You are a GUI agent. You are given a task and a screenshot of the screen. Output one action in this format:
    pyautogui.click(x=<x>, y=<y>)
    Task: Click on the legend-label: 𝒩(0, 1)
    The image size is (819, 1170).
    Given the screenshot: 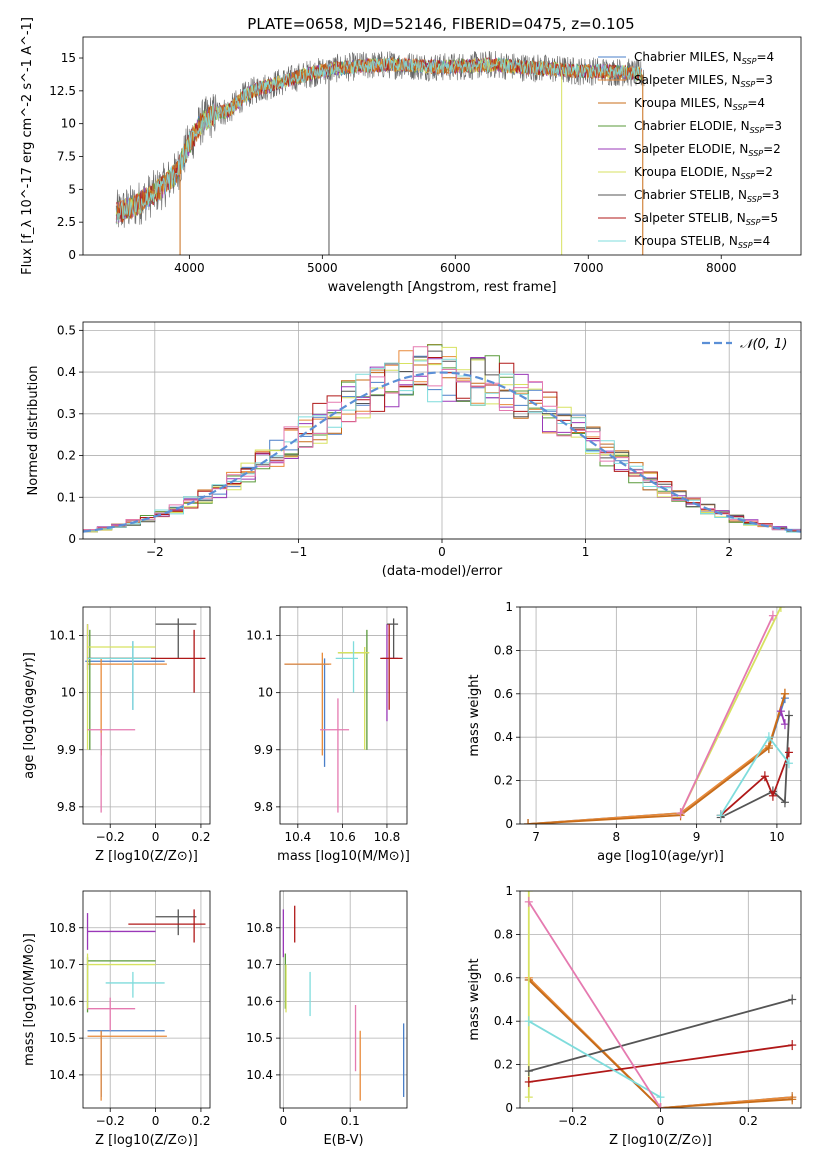 What is the action you would take?
    pyautogui.click(x=763, y=344)
    